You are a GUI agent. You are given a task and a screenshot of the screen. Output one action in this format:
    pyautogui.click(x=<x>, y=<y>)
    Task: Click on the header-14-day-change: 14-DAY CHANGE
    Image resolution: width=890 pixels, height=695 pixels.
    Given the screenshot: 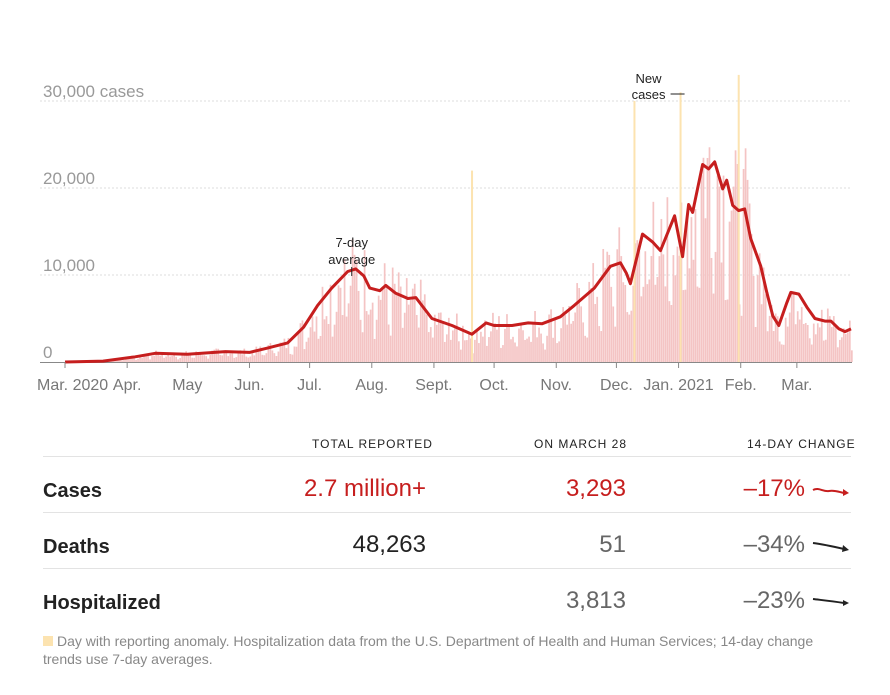 What is the action you would take?
    pyautogui.click(x=801, y=444)
    